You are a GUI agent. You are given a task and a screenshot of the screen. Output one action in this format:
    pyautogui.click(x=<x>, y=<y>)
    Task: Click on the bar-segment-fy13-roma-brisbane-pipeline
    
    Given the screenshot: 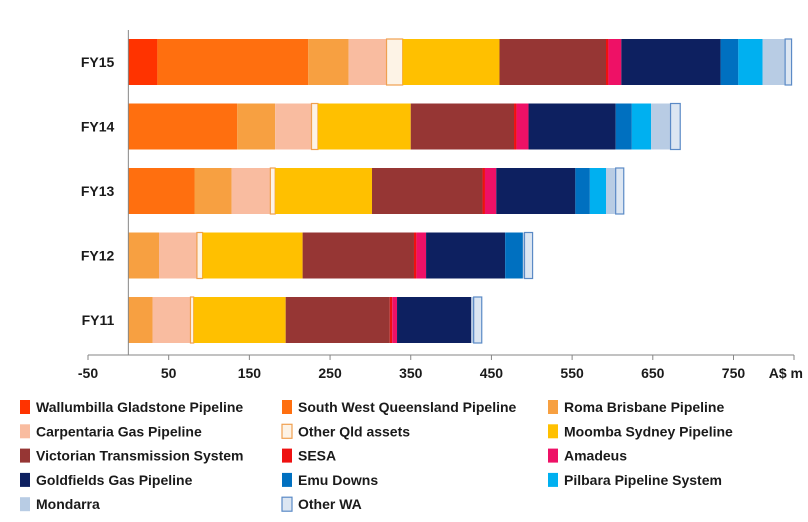 What is the action you would take?
    pyautogui.click(x=213, y=191)
    